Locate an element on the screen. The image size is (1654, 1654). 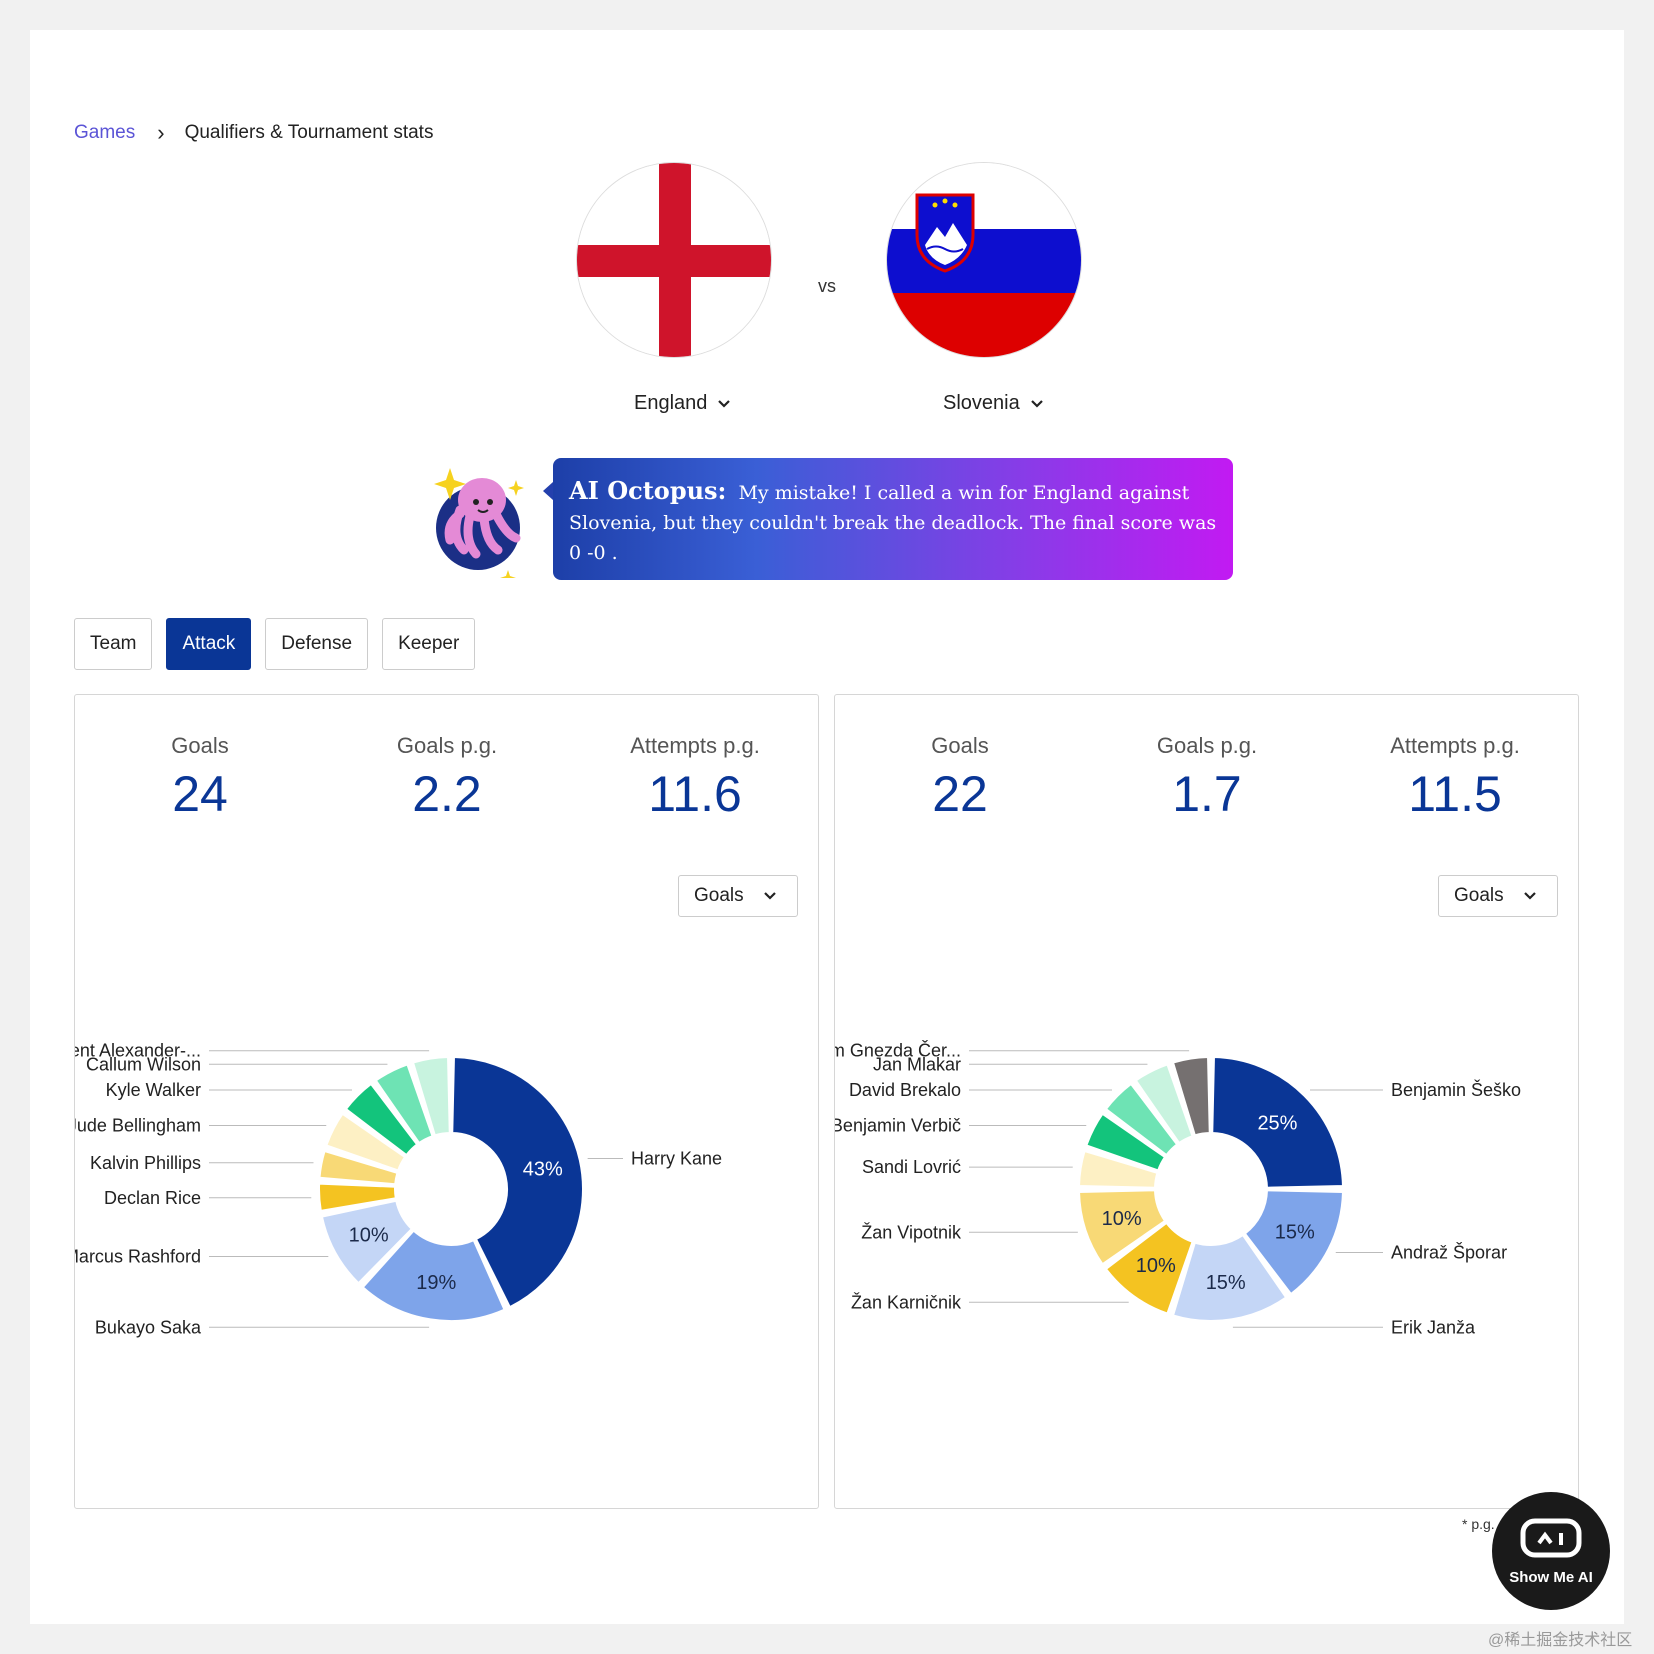
home-team-label: England is located at coordinates (671, 403).